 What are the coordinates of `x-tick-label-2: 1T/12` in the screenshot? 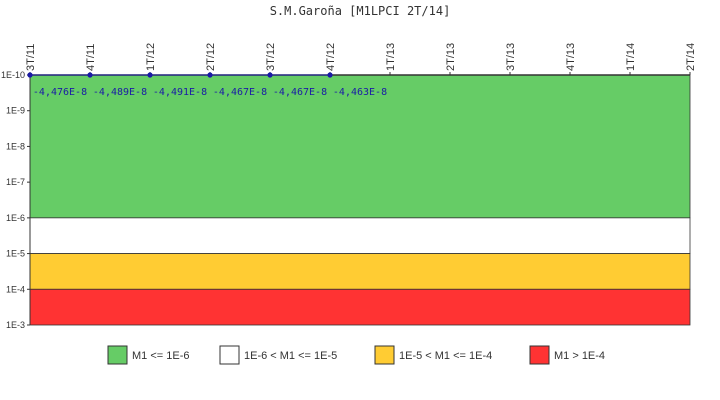 It's located at (151, 57).